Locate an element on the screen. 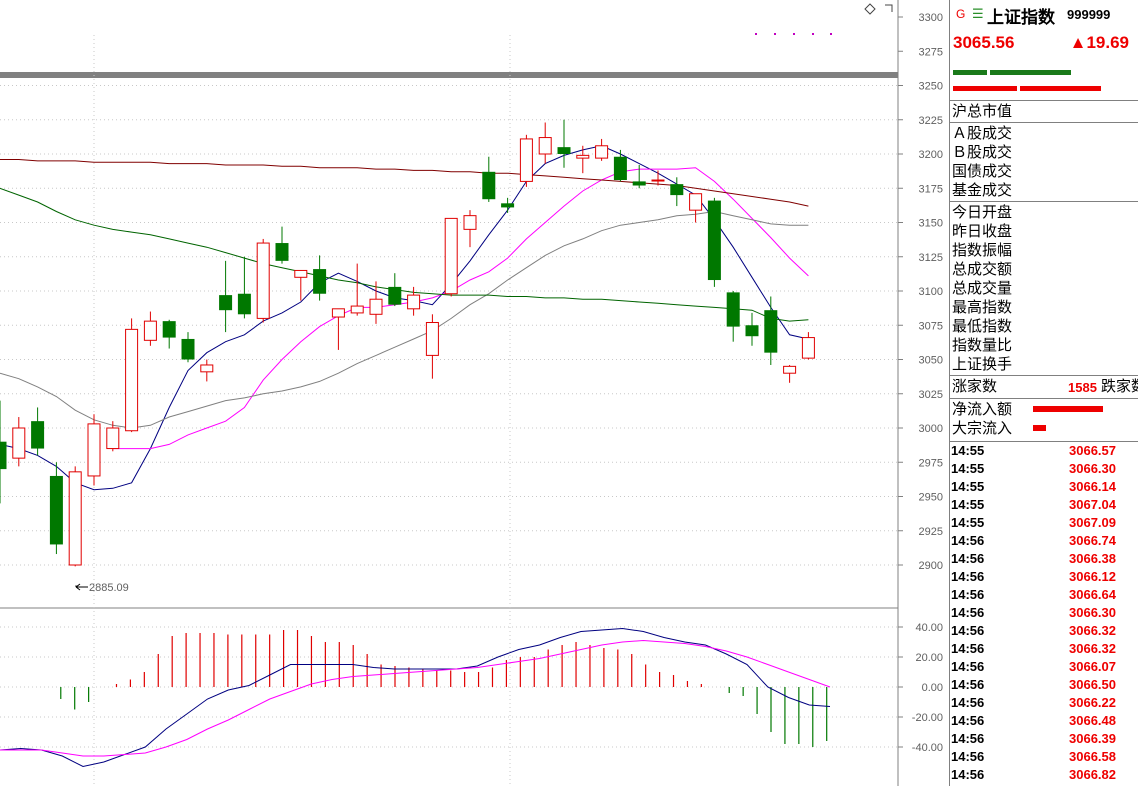 This screenshot has height=786, width=1138. tick-price: 3066.39 is located at coordinates (1092, 738).